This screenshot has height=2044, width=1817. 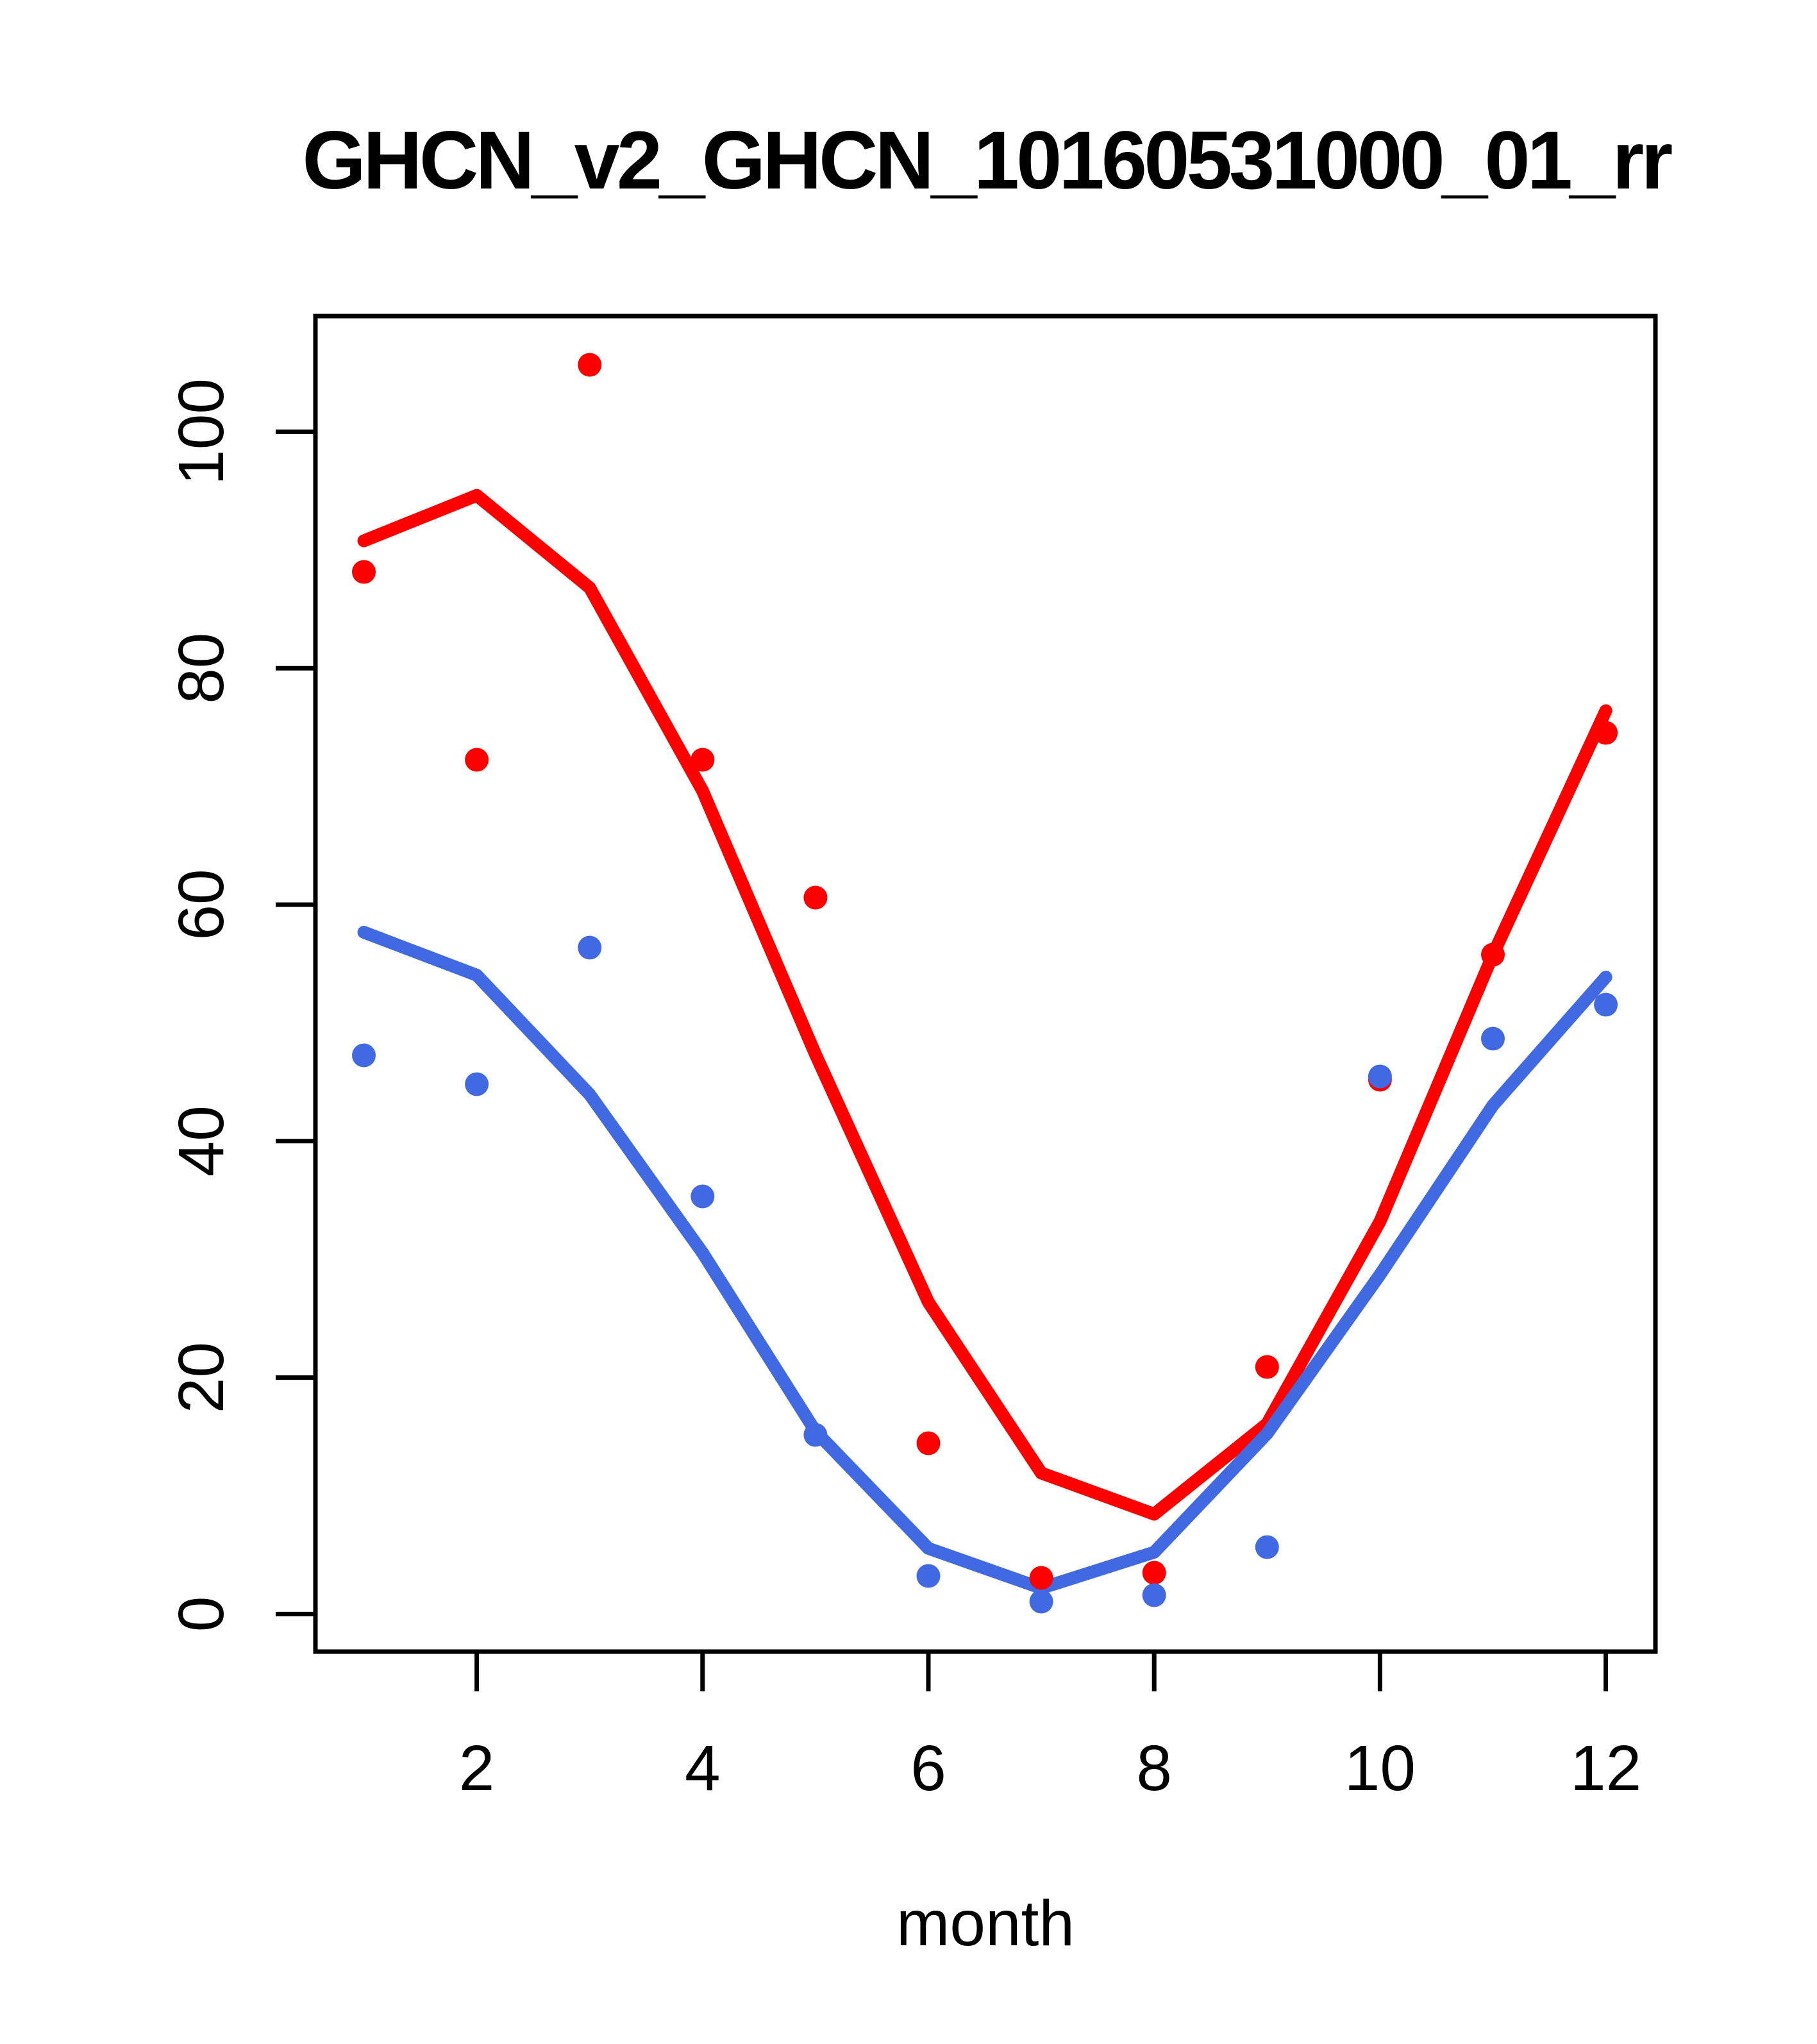 What do you see at coordinates (201, 1377) in the screenshot?
I see `svg-text: 20` at bounding box center [201, 1377].